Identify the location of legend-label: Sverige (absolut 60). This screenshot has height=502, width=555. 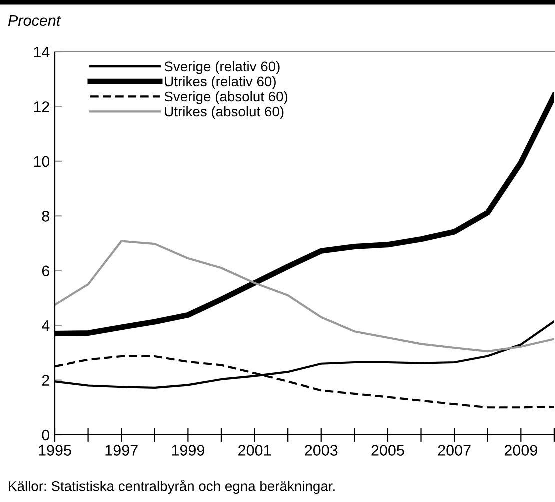
(226, 97).